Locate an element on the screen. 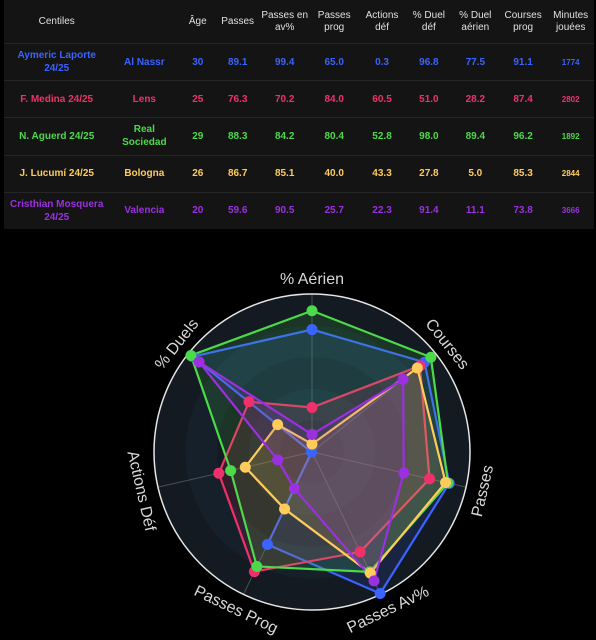  cell-minutes: 1774 is located at coordinates (570, 61).